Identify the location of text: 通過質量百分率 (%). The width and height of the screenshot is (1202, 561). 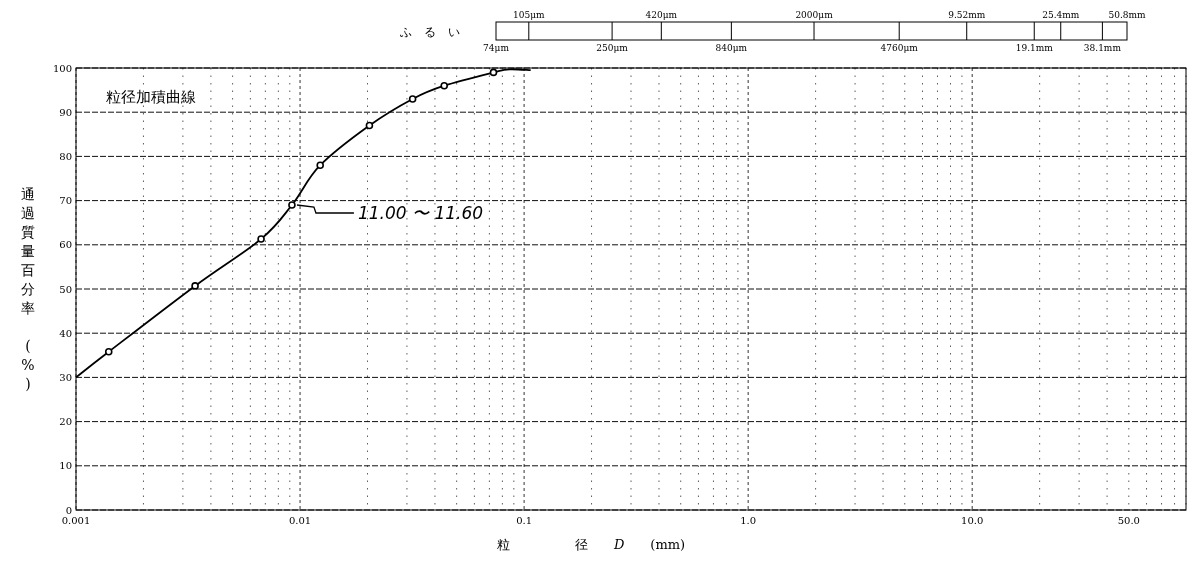
(28, 289).